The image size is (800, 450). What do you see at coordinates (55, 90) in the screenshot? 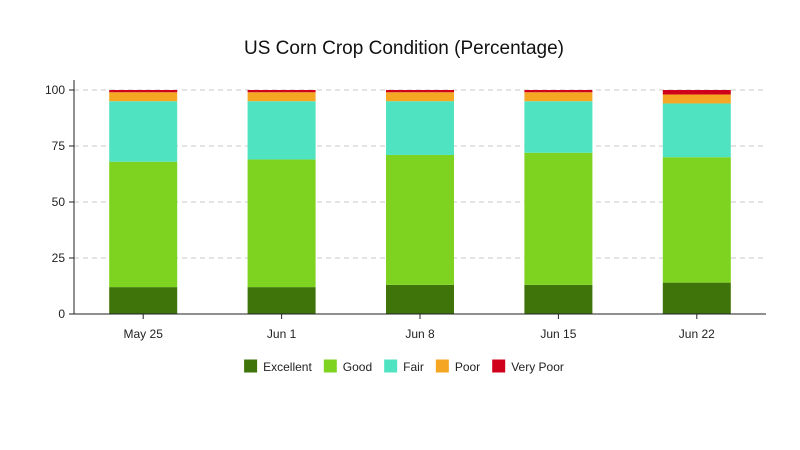
I see `y-tick-label: 100` at bounding box center [55, 90].